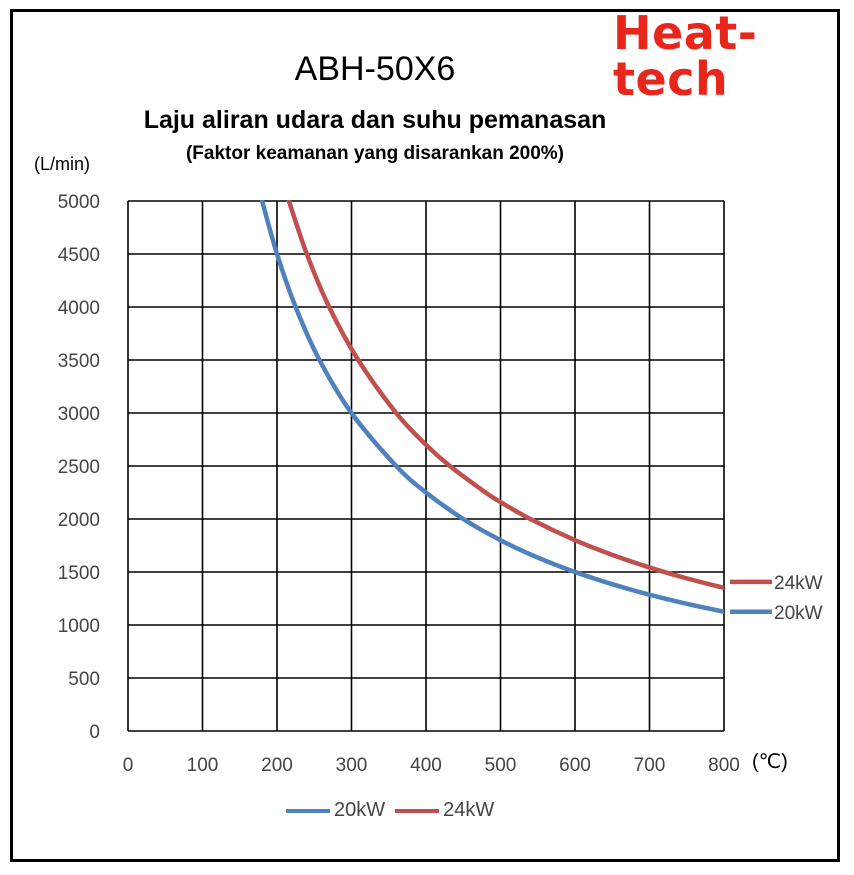  What do you see at coordinates (79, 467) in the screenshot?
I see `y-tick-label: 2500` at bounding box center [79, 467].